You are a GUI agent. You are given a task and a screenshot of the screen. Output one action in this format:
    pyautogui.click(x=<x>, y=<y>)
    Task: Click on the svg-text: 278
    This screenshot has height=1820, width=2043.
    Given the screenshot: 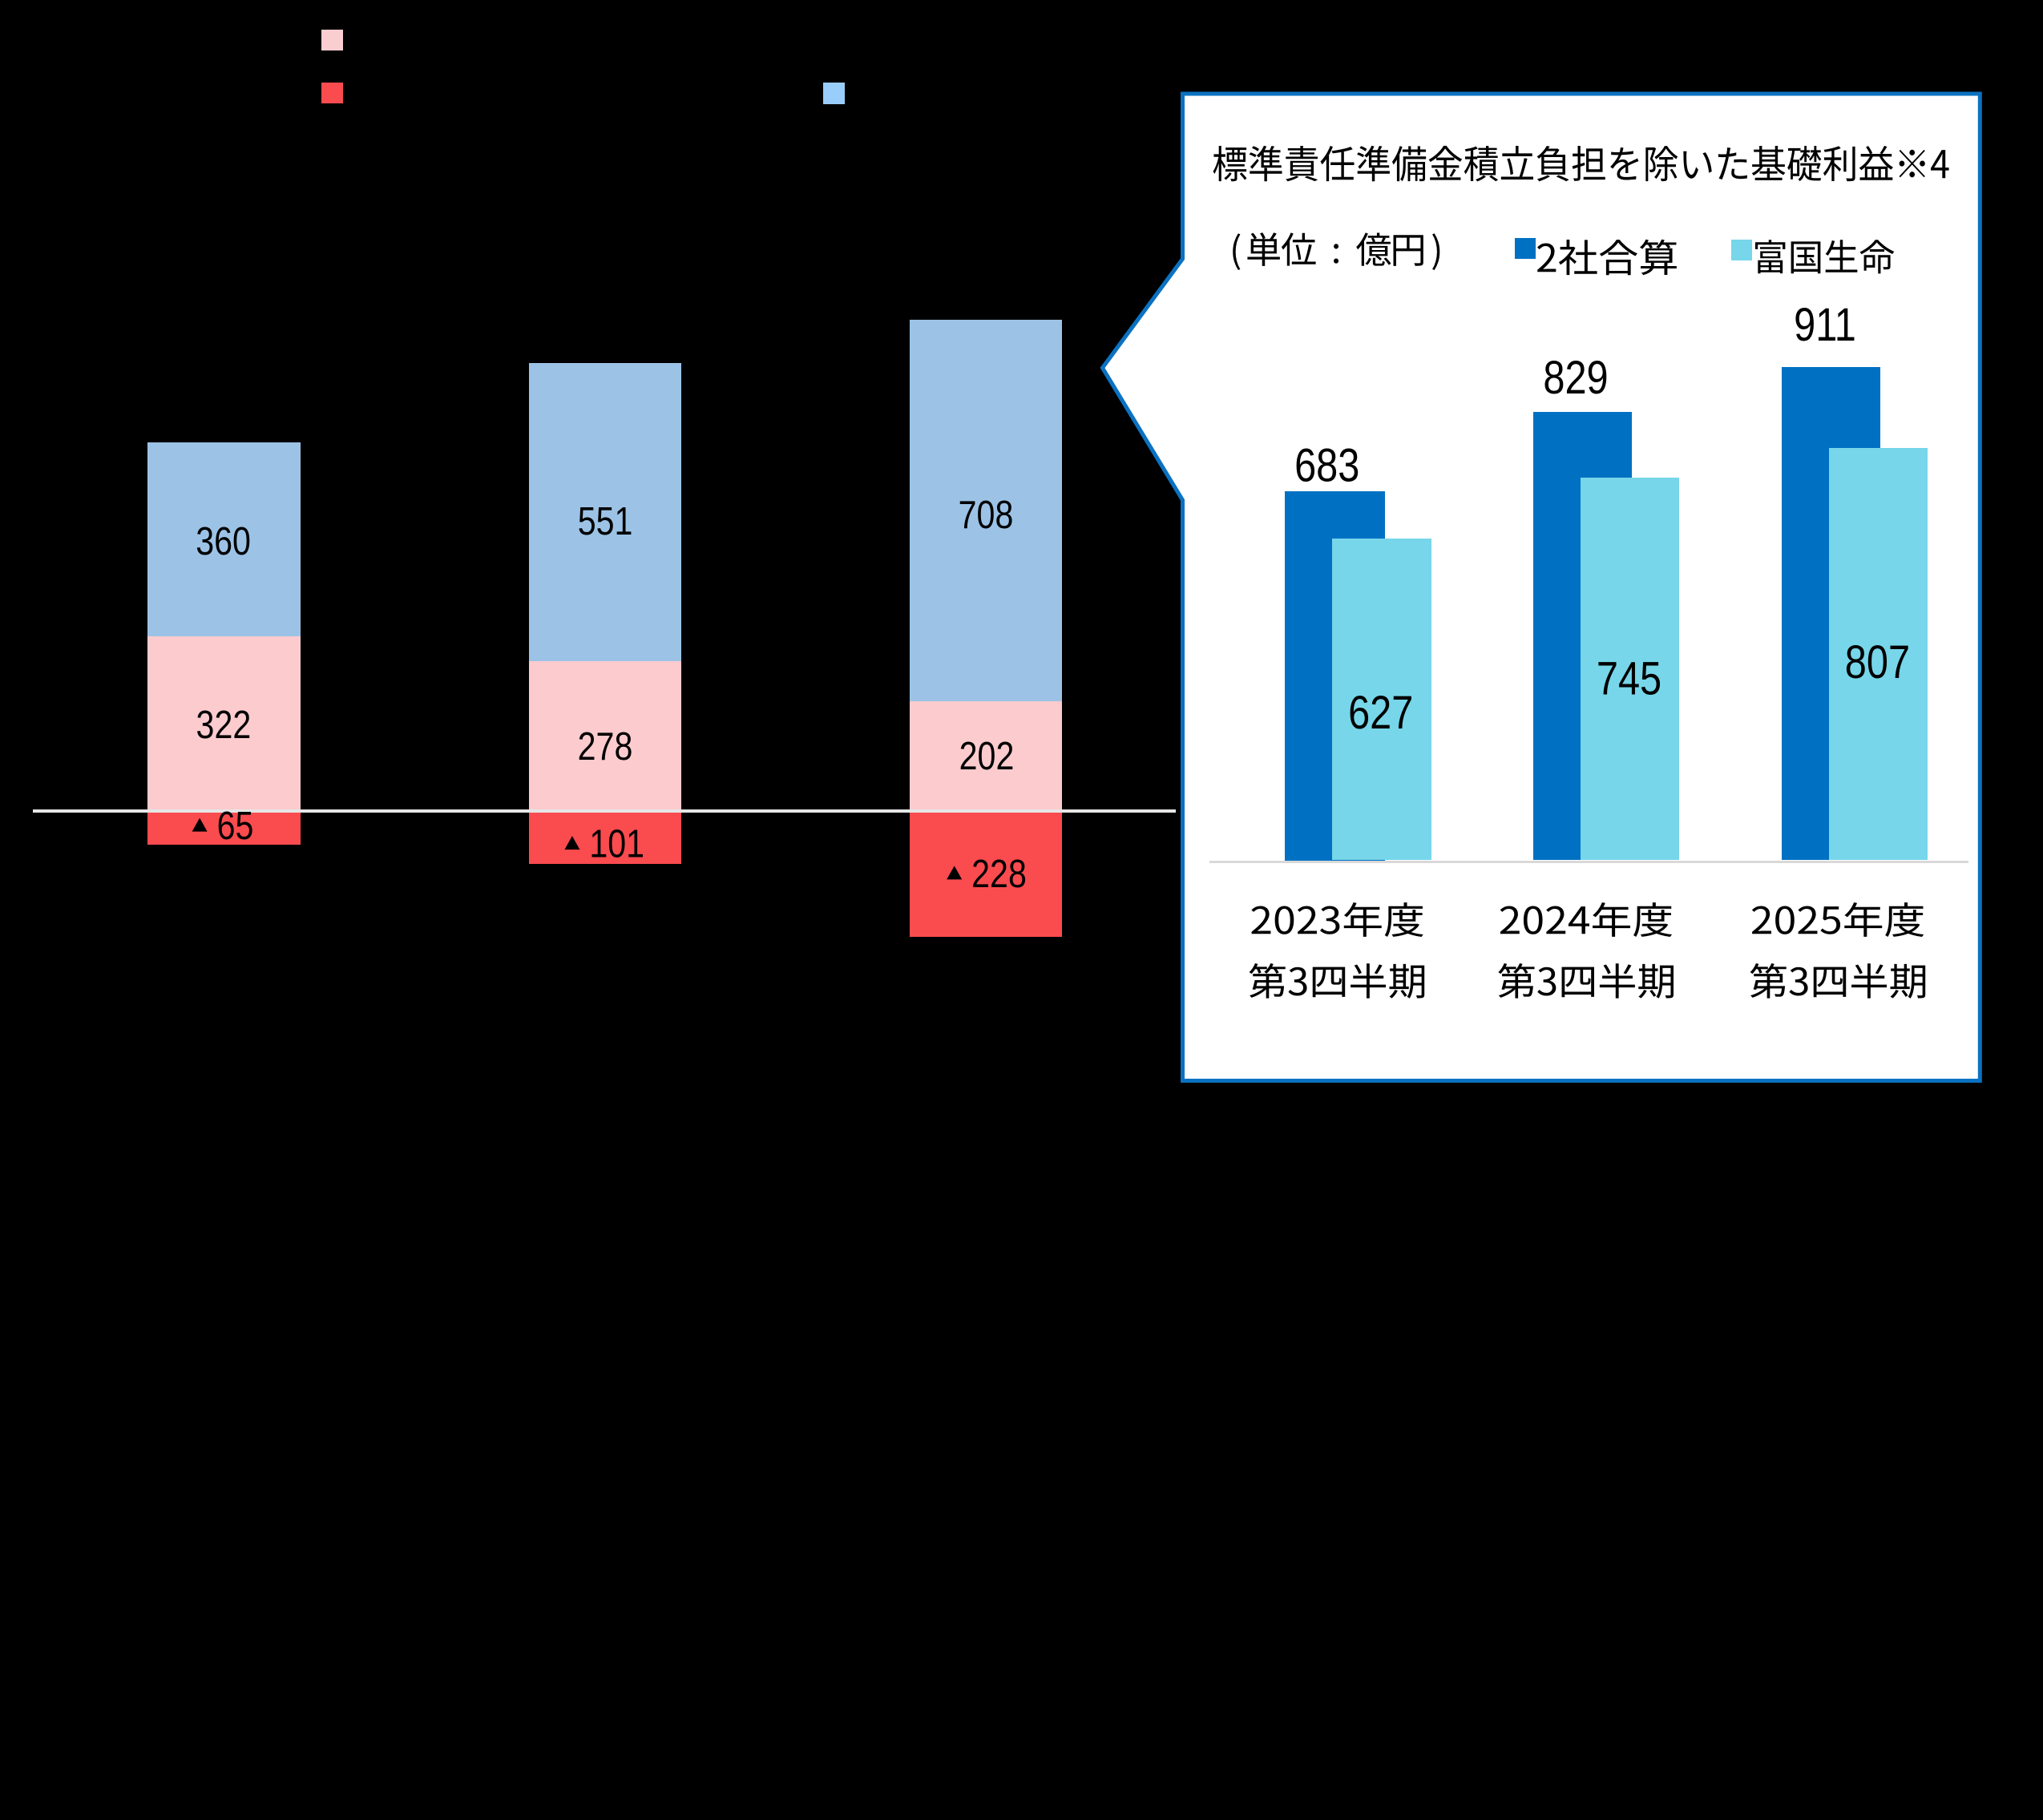 What is the action you would take?
    pyautogui.click(x=605, y=746)
    